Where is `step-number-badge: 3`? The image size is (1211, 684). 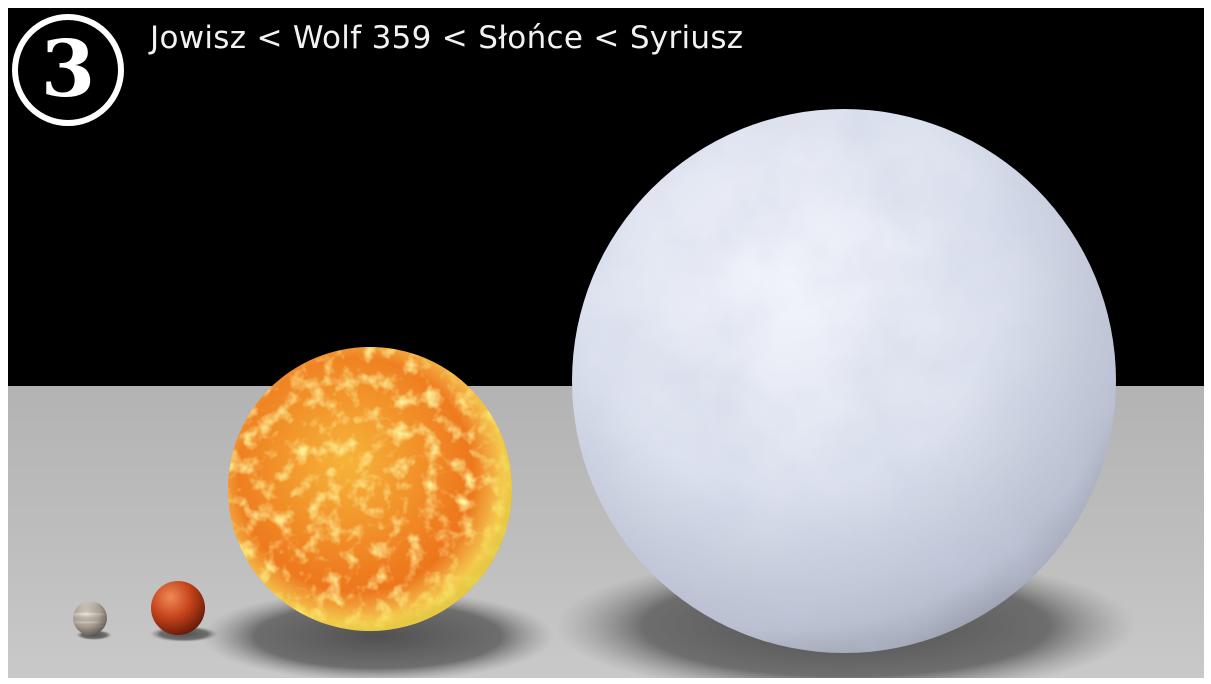 step-number-badge: 3 is located at coordinates (68, 70).